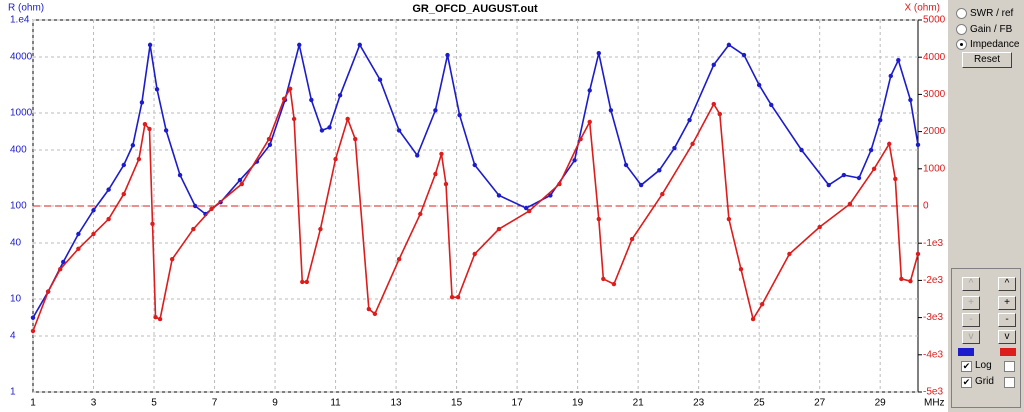 The width and height of the screenshot is (1024, 412). What do you see at coordinates (995, 44) in the screenshot?
I see `mode-label: Impedance` at bounding box center [995, 44].